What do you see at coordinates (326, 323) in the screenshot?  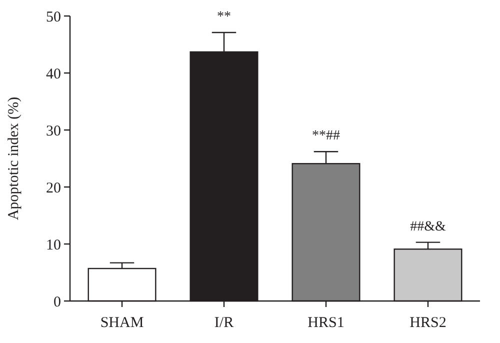 I see `x-tick-label: HRS1` at bounding box center [326, 323].